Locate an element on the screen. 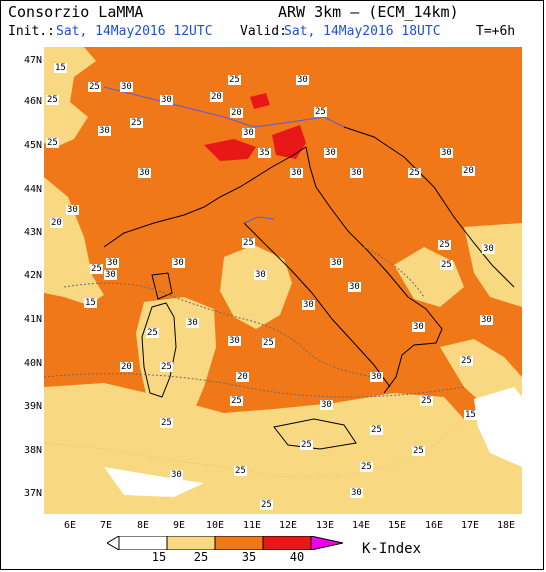 The height and width of the screenshot is (572, 546). colorbar-gt40 is located at coordinates (327, 543).